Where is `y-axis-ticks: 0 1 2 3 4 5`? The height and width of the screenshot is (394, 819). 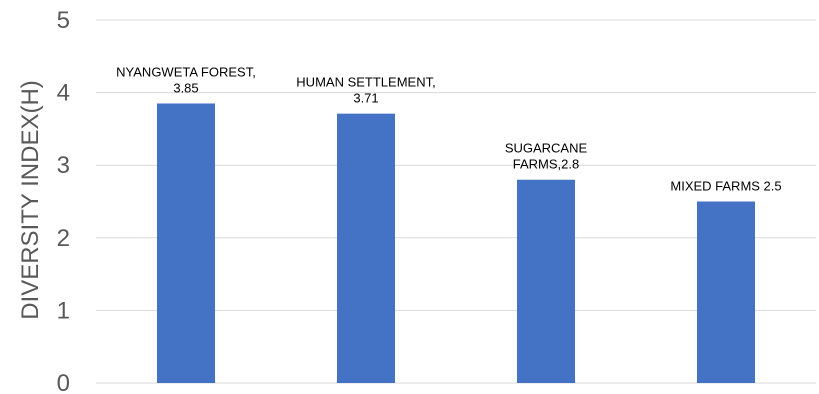
y-axis-ticks: 0 1 2 3 4 5 is located at coordinates (63, 200).